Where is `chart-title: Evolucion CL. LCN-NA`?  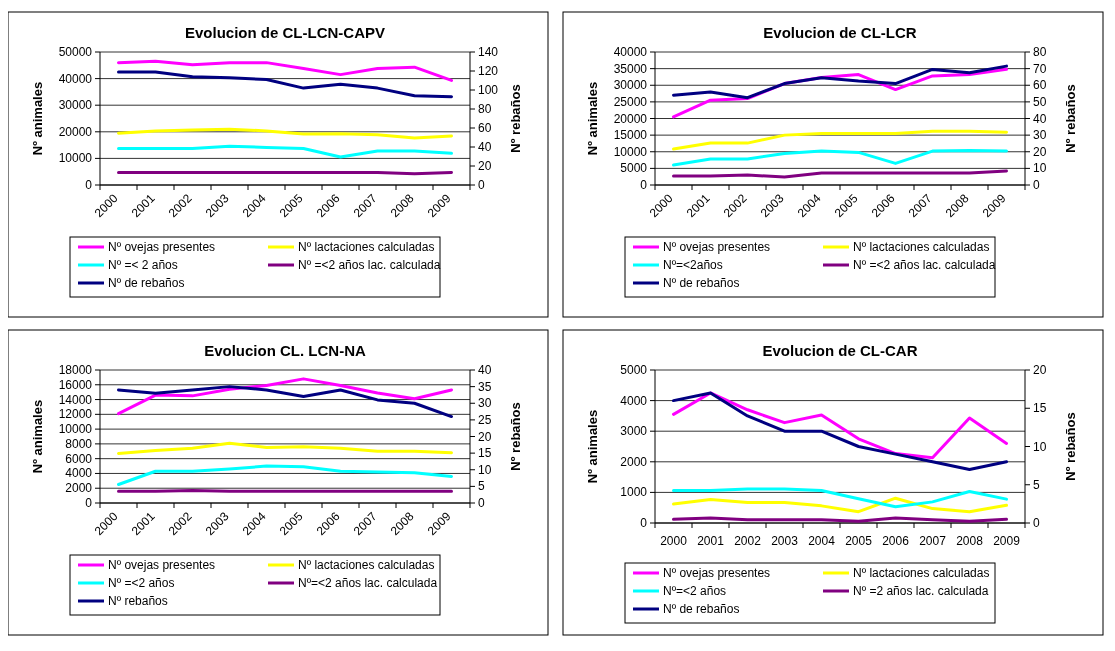 chart-title: Evolucion CL. LCN-NA is located at coordinates (285, 350).